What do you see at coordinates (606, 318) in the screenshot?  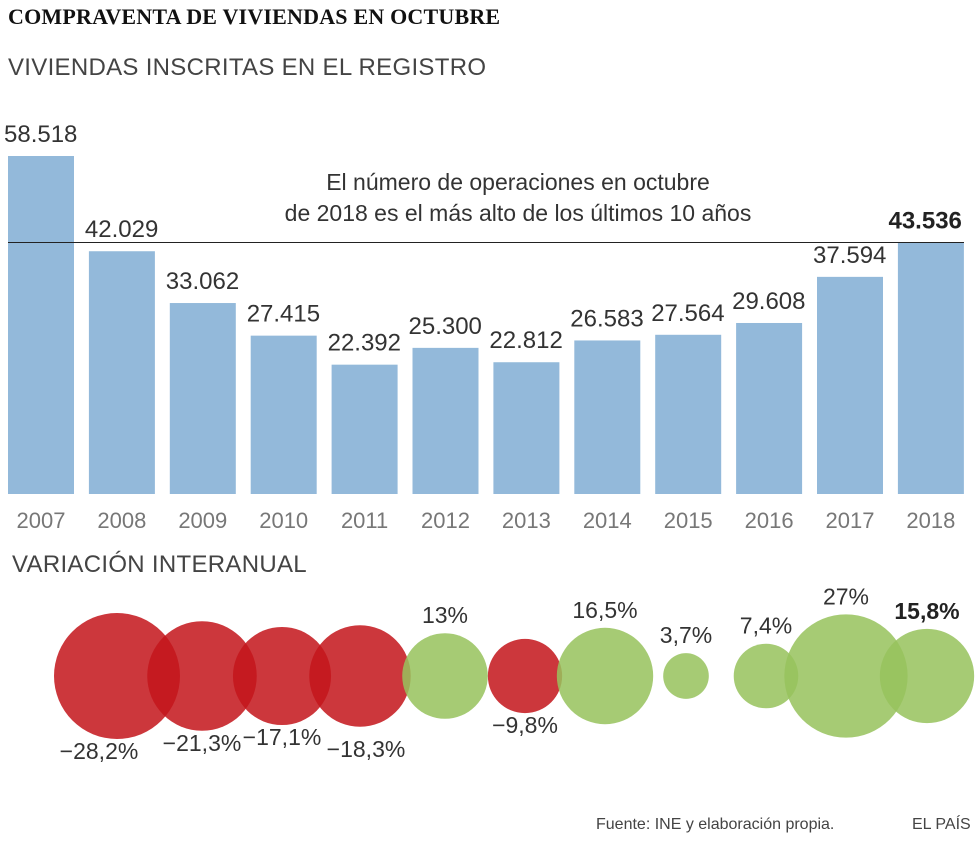 I see `bar-value-label: 26.583` at bounding box center [606, 318].